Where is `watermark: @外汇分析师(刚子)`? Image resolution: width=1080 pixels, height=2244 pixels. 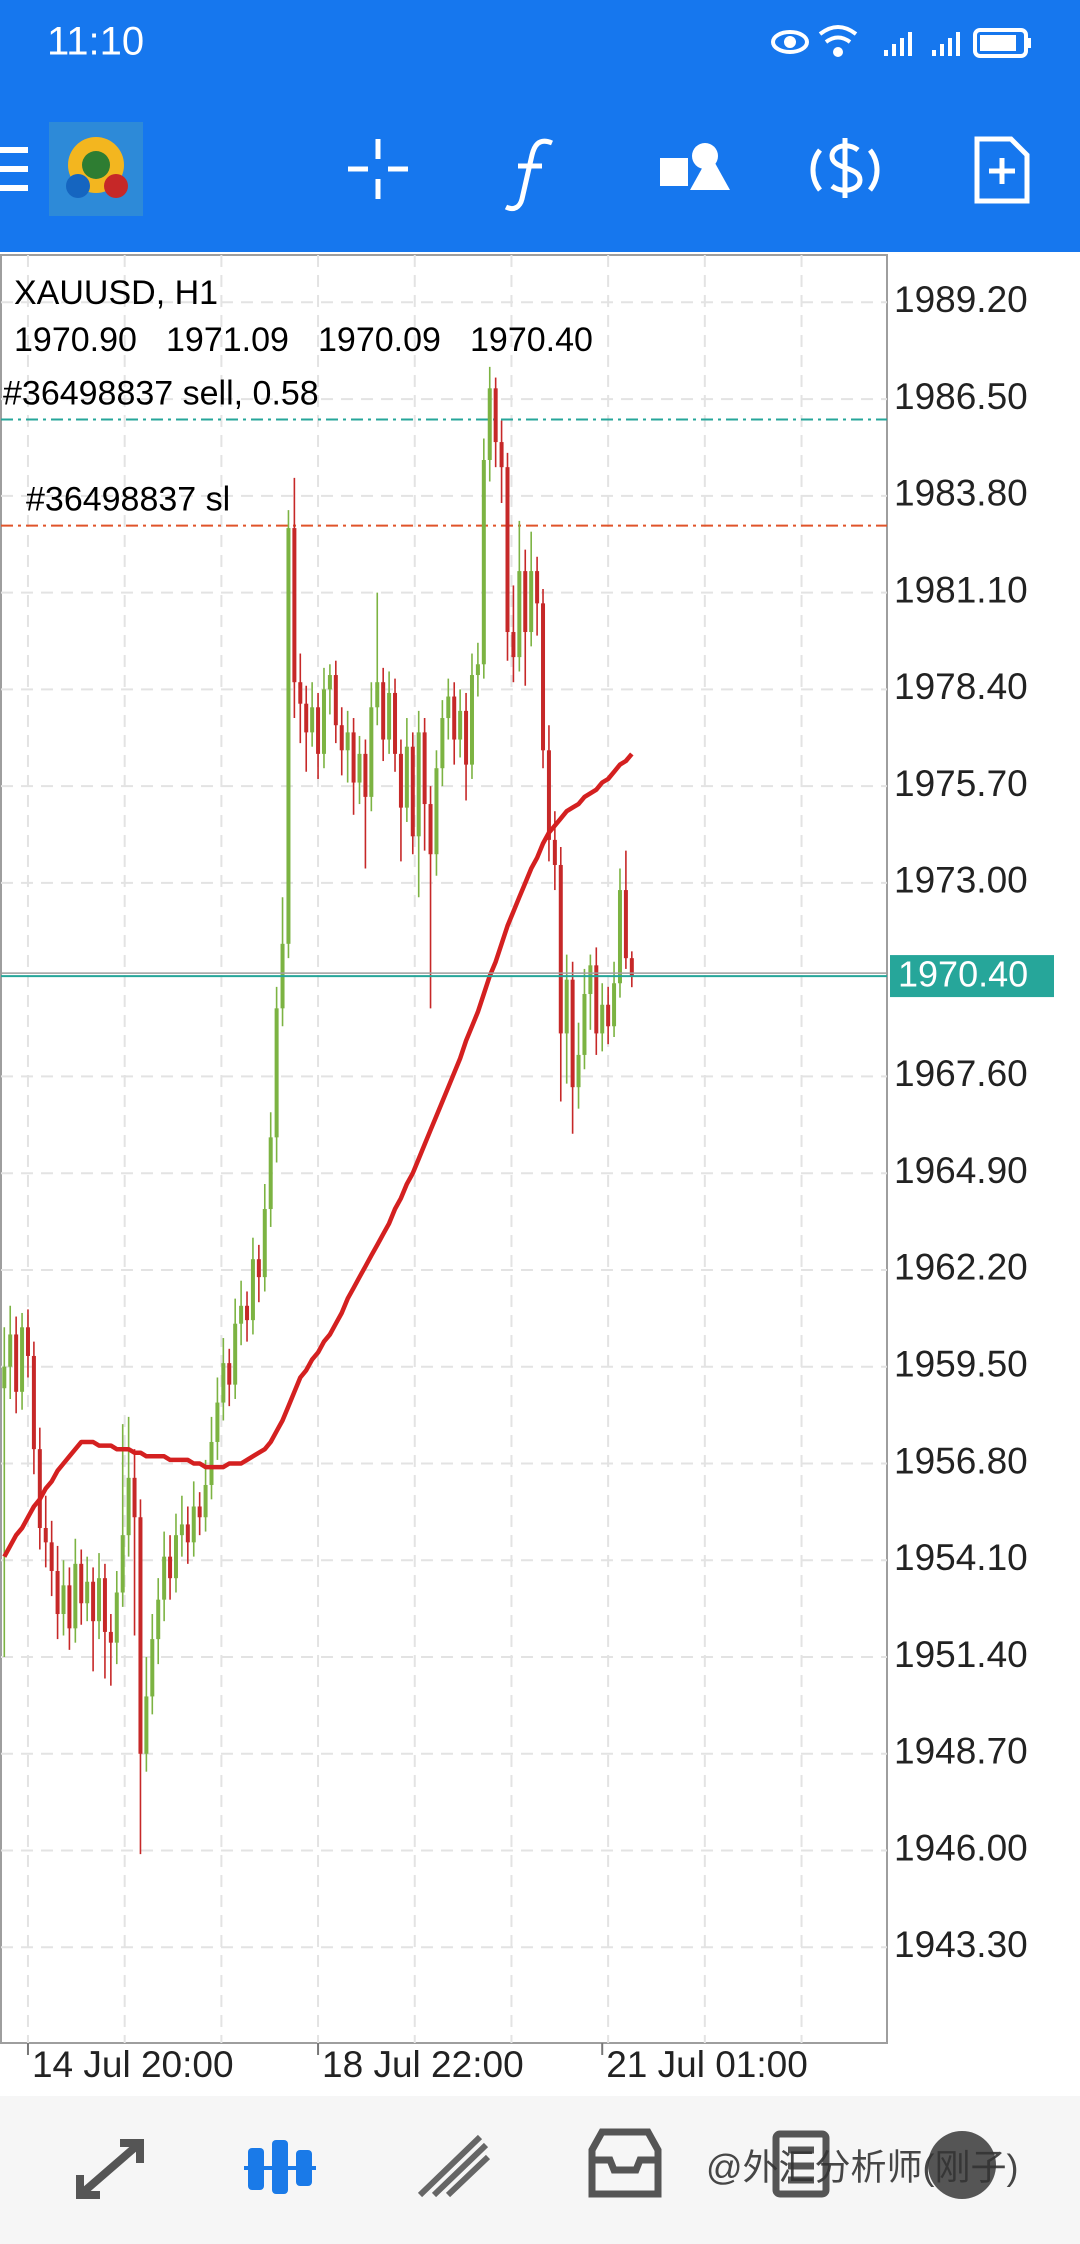 watermark: @外汇分析师(刚子) is located at coordinates (862, 2167).